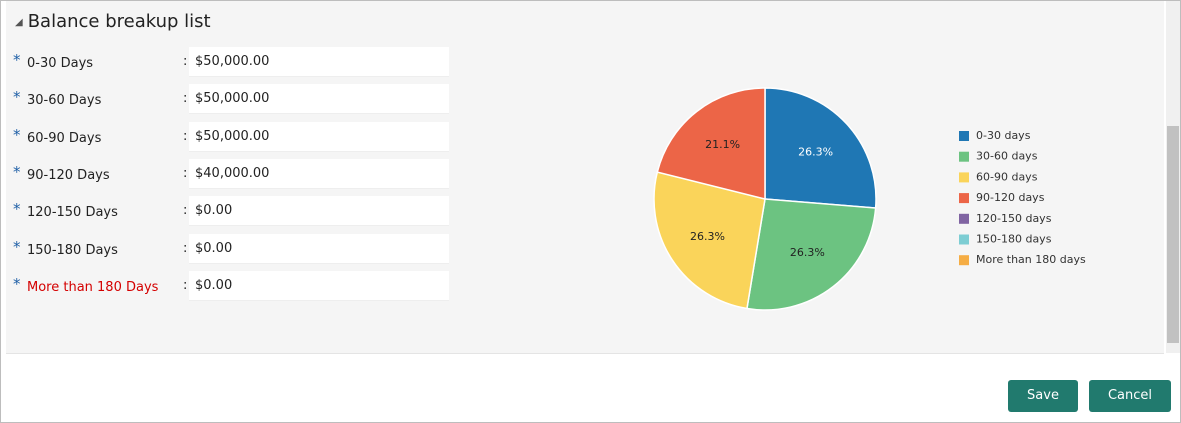  Describe the element at coordinates (72, 213) in the screenshot. I see `field-label: 120-150 Days` at that location.